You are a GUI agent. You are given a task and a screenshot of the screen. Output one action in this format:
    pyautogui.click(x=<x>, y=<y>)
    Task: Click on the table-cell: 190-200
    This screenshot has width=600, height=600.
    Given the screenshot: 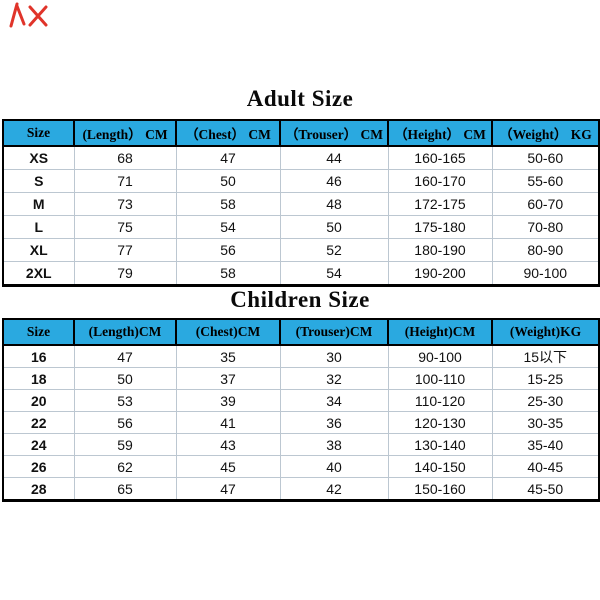 What is the action you would take?
    pyautogui.click(x=440, y=273)
    